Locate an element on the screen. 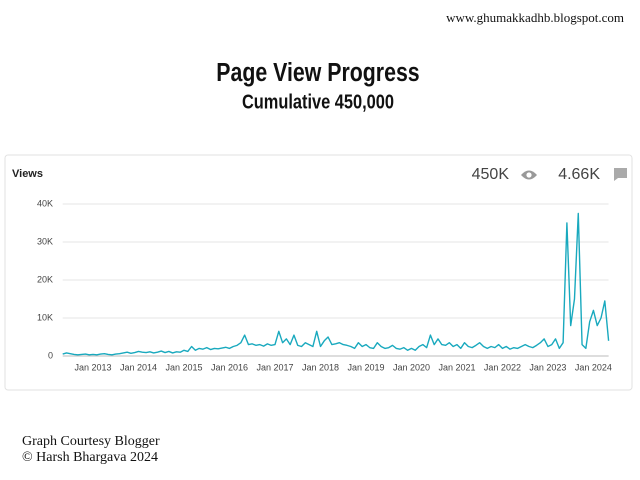 The width and height of the screenshot is (640, 480). x-tick-label: Jan 2017 is located at coordinates (274, 367).